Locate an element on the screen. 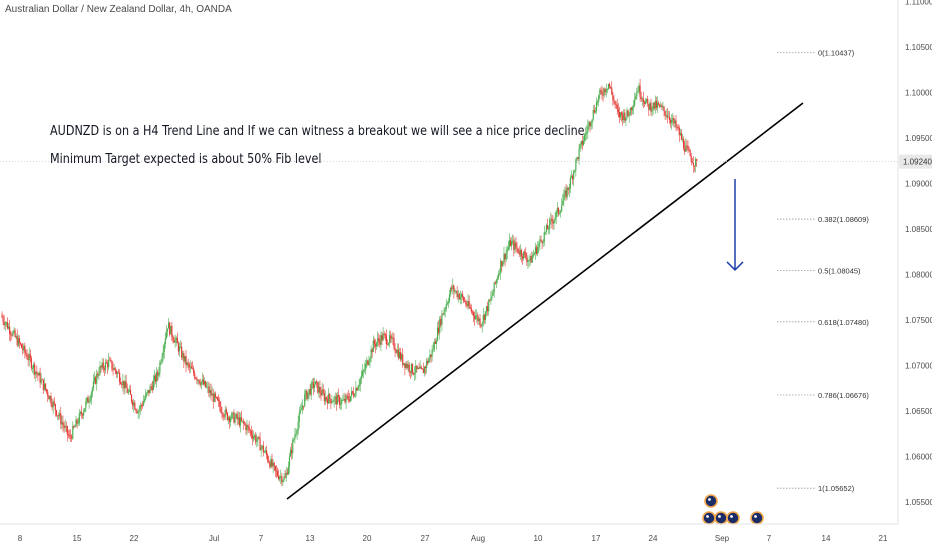  flag-star-icon is located at coordinates (719, 516).